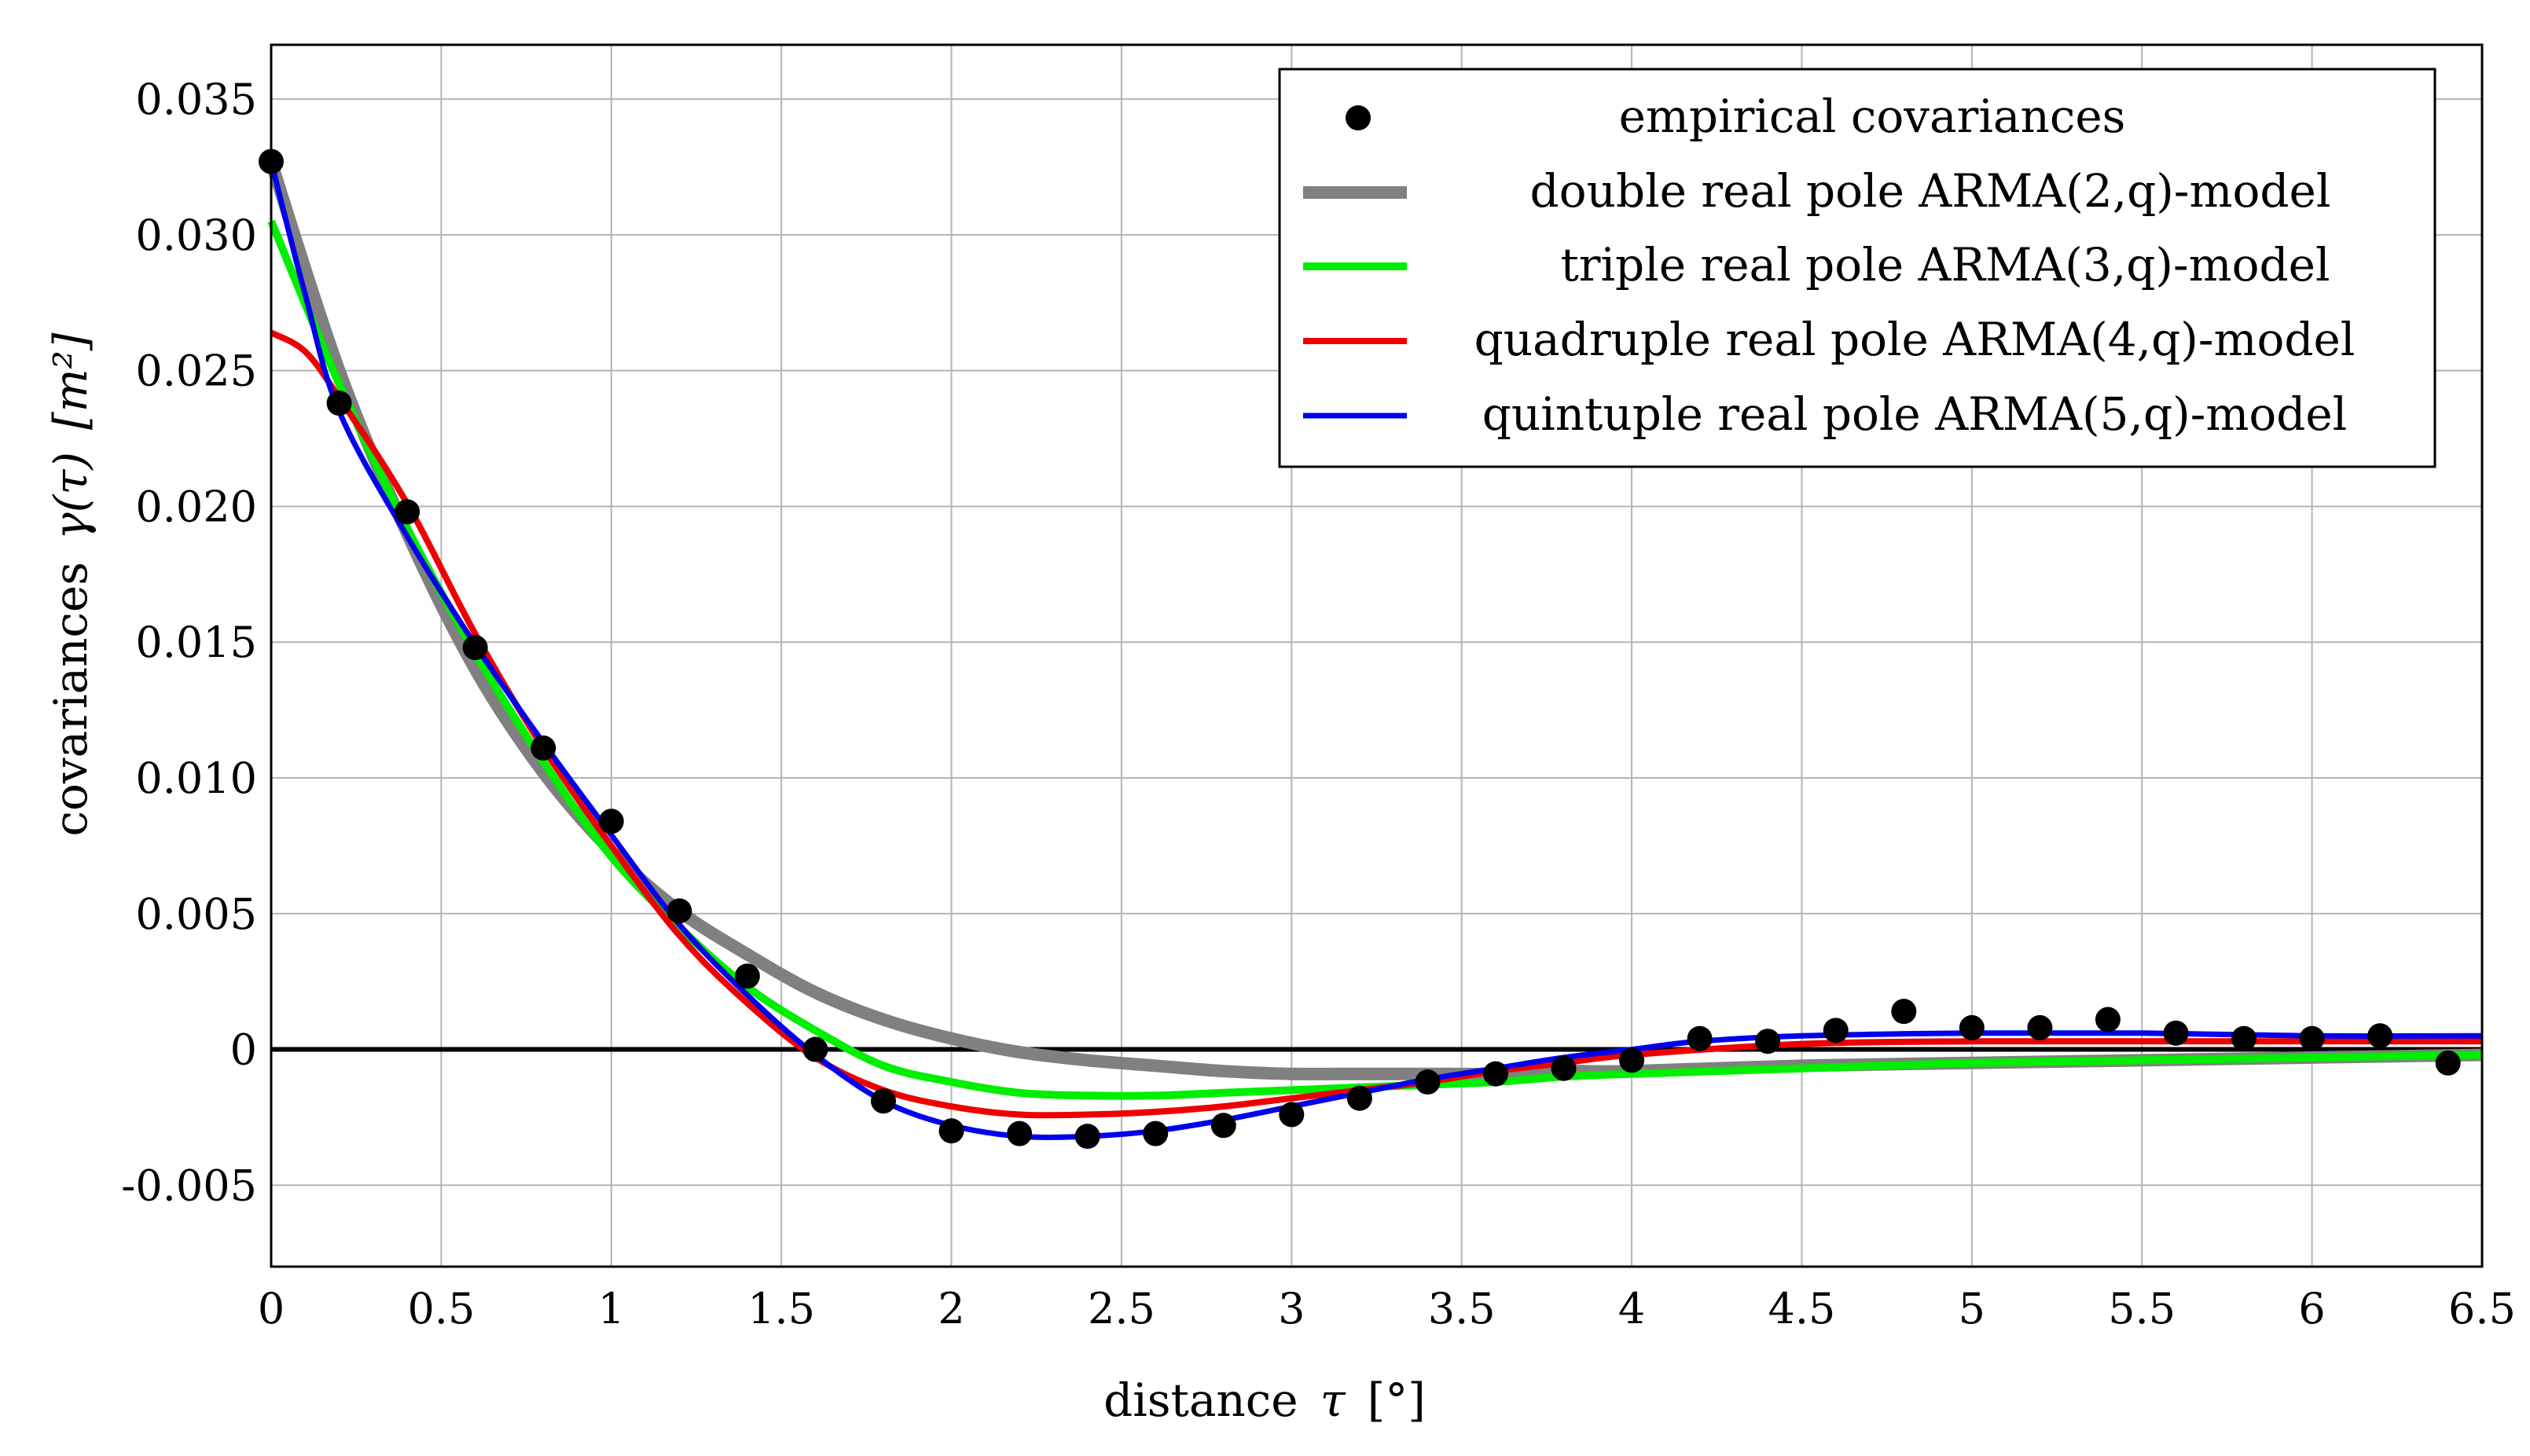 This screenshot has height=1456, width=2530. I want to click on legend-label-empirical: empirical covariances, so click(1872, 116).